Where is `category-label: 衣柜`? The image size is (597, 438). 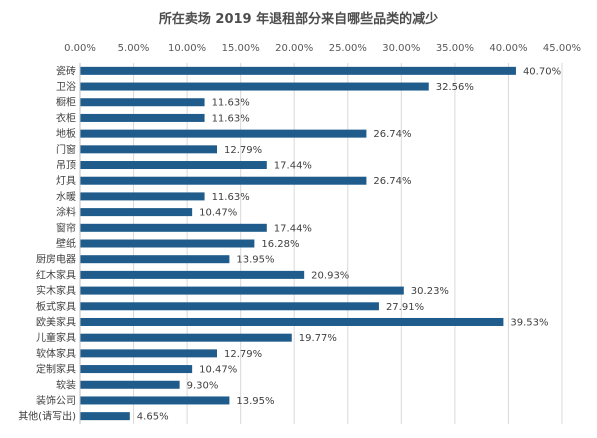 category-label: 衣柜 is located at coordinates (66, 117).